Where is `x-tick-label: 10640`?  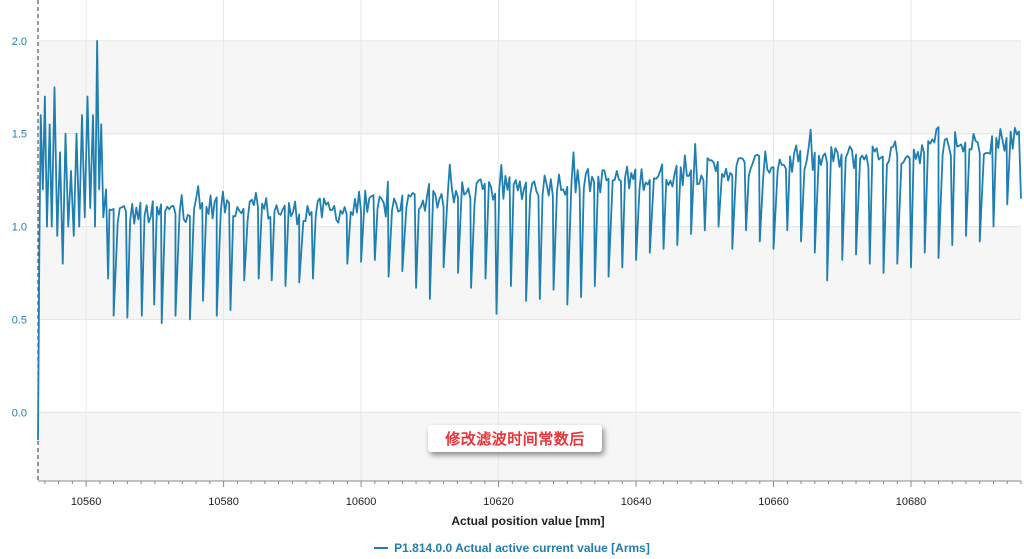 x-tick-label: 10640 is located at coordinates (636, 502).